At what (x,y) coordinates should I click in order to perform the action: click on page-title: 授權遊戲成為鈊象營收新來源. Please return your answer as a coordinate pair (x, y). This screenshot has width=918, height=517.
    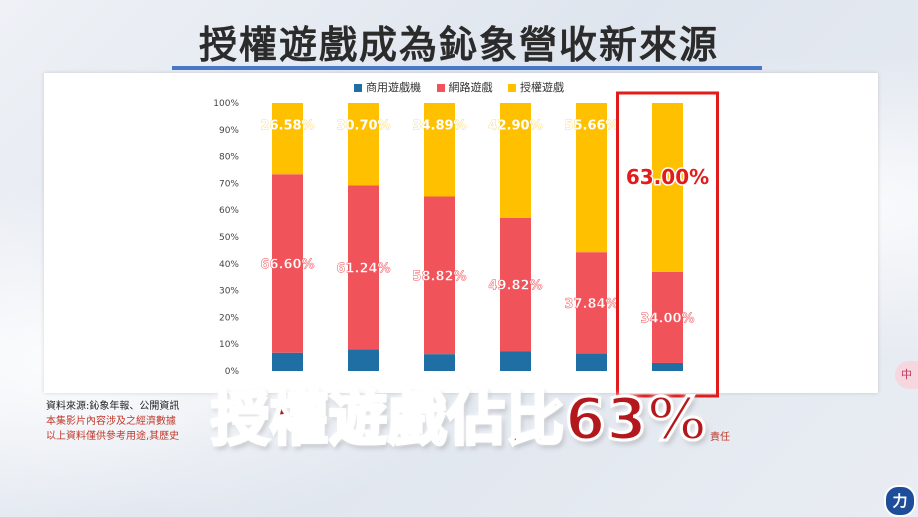
    Looking at the image, I should click on (458, 45).